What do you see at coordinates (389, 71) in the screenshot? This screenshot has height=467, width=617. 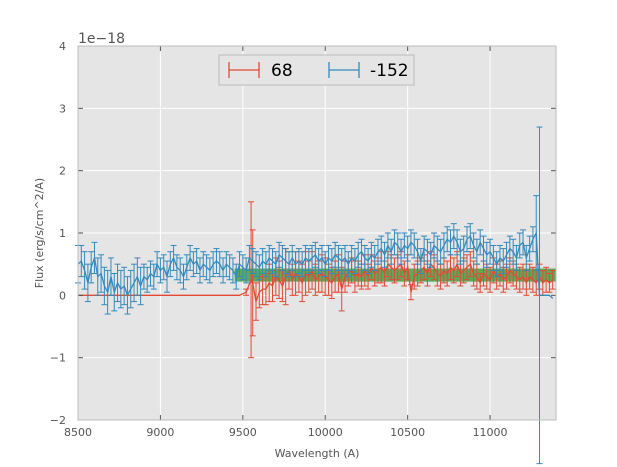 I see `legend-label-minus-152: -152` at bounding box center [389, 71].